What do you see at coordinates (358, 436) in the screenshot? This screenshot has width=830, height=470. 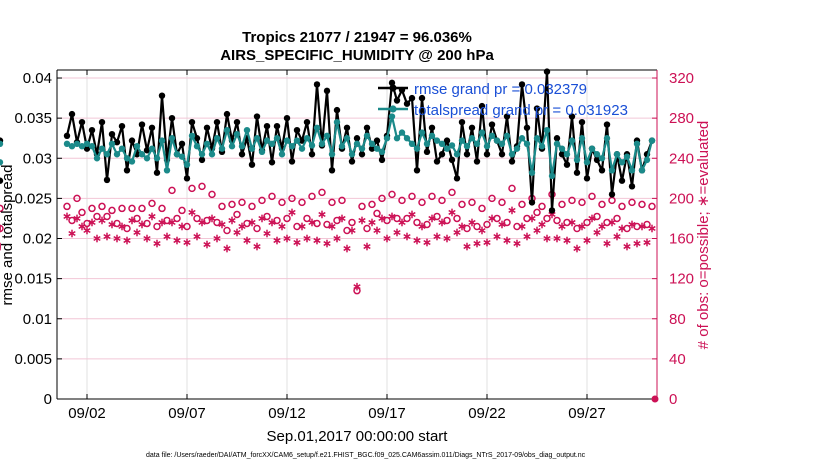 I see `x-axis-label: Sep.01,2017 00:00:00 start` at bounding box center [358, 436].